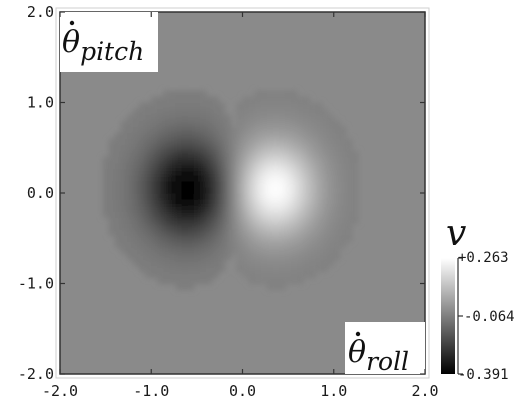 Image resolution: width=524 pixels, height=408 pixels. What do you see at coordinates (387, 361) in the screenshot?
I see `xlabel-sub: roll` at bounding box center [387, 361].